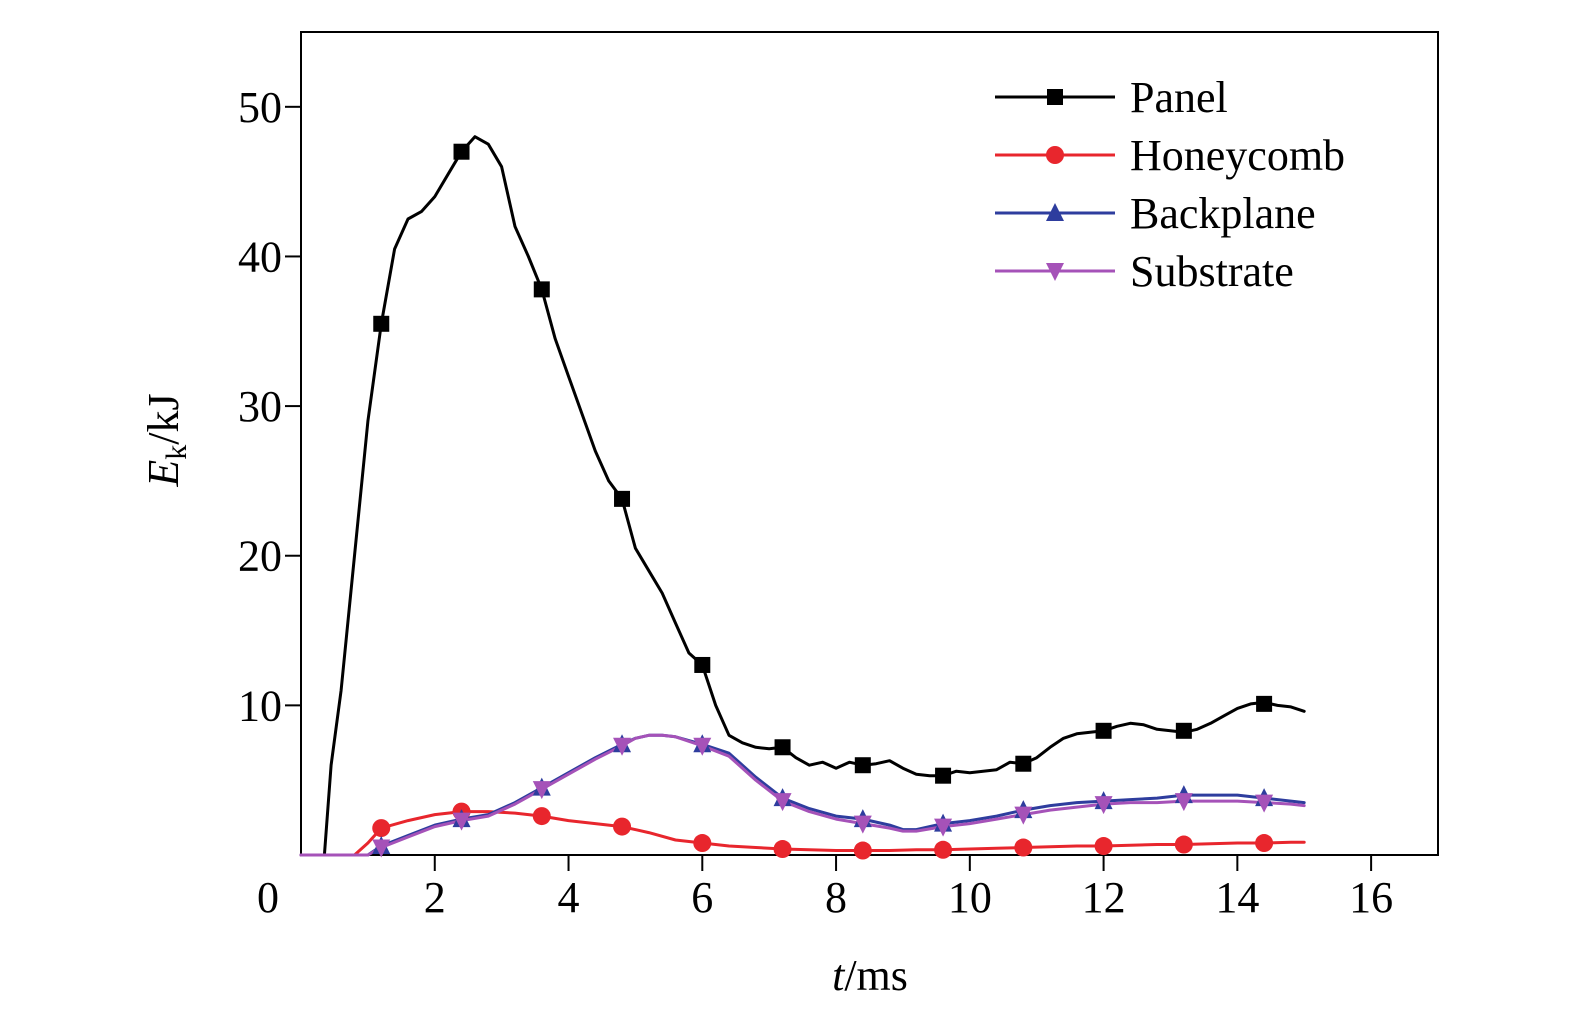  What do you see at coordinates (260, 556) in the screenshot?
I see `y-tick-label: 20` at bounding box center [260, 556].